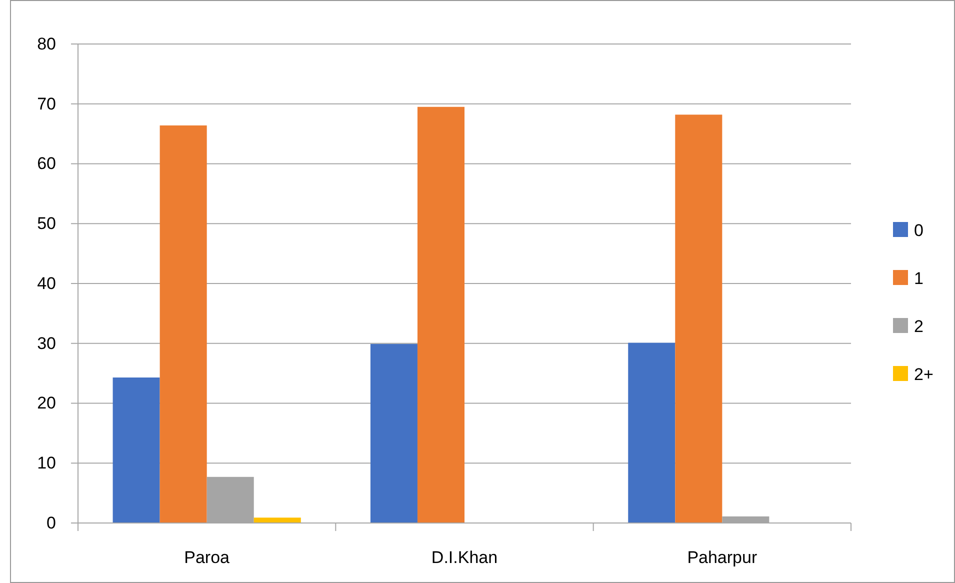  What do you see at coordinates (46, 164) in the screenshot?
I see `y-tick-label: 60` at bounding box center [46, 164].